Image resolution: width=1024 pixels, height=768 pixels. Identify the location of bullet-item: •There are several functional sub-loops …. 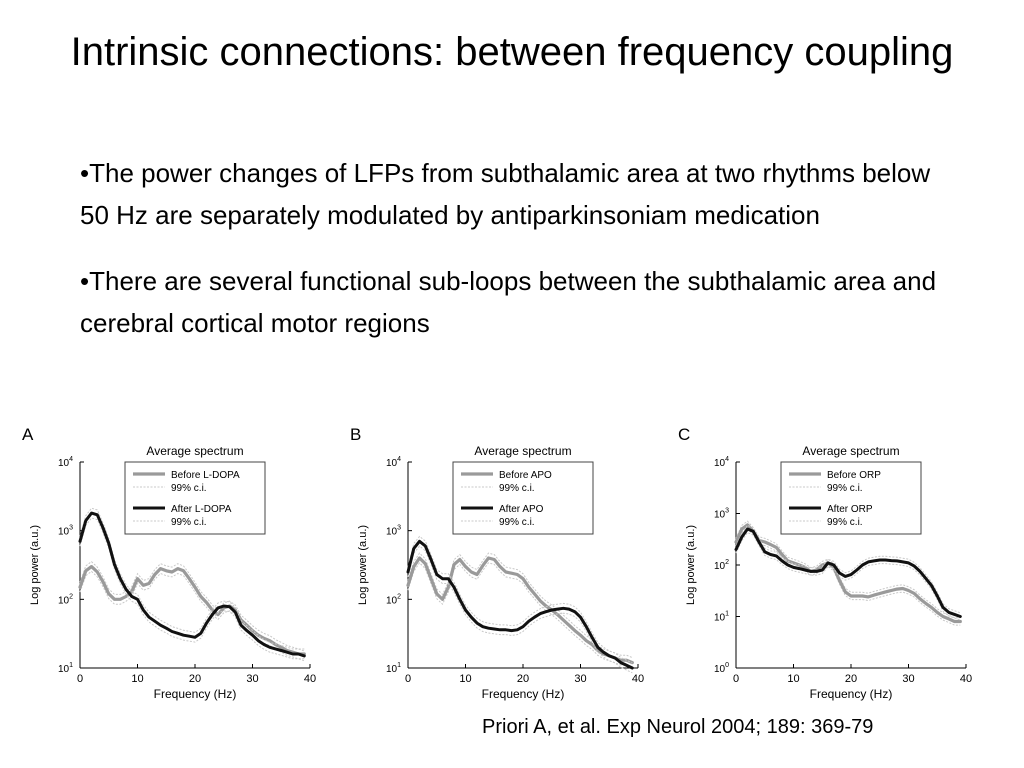
(508, 302).